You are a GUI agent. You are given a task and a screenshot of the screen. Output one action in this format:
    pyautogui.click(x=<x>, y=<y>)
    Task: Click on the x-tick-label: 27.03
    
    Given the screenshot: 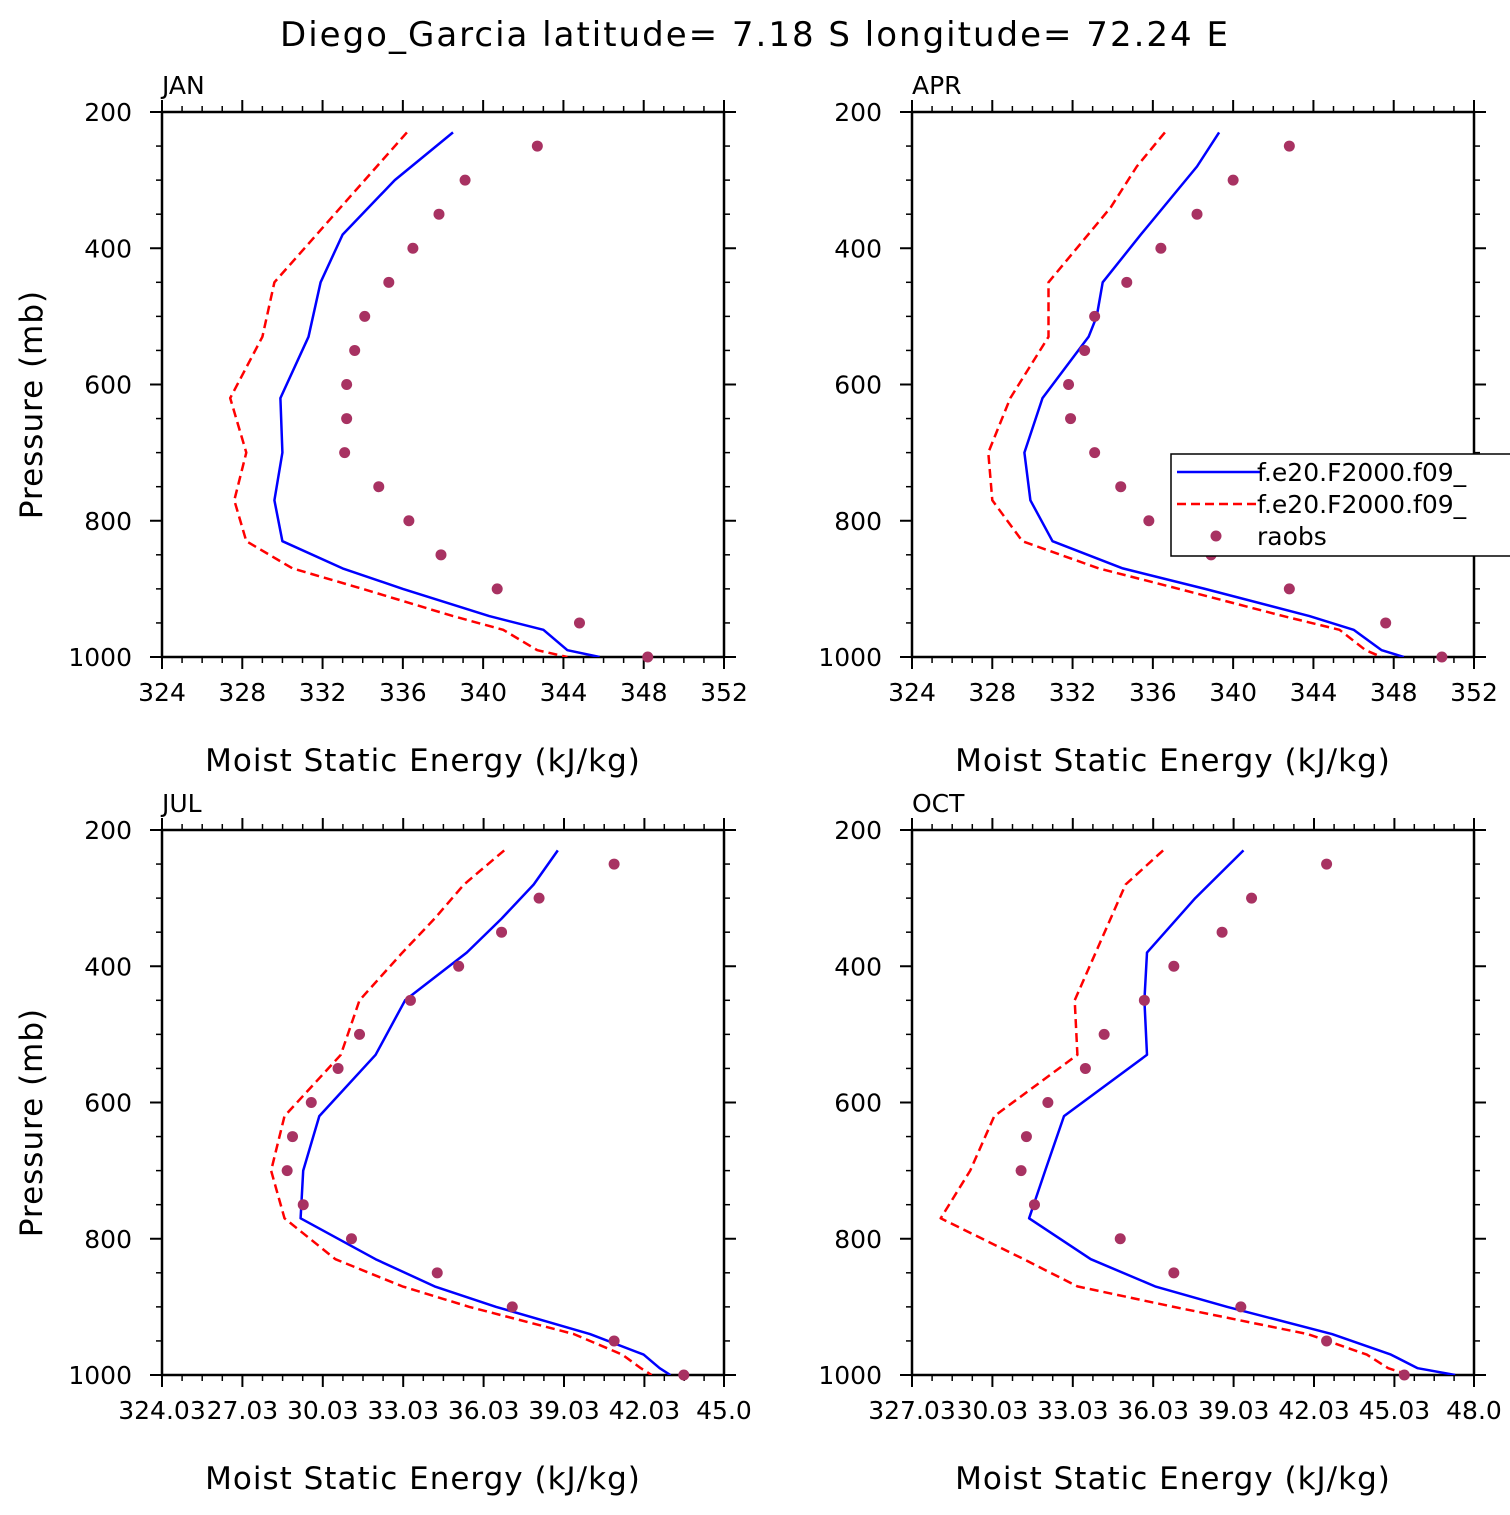 What is the action you would take?
    pyautogui.click(x=243, y=1410)
    